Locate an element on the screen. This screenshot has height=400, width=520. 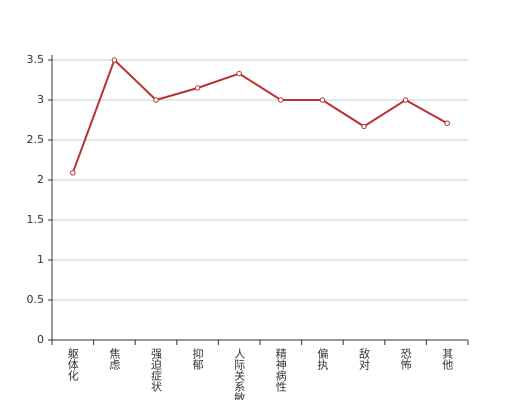
x-tick-label: 偏执 is located at coordinates (322, 359).